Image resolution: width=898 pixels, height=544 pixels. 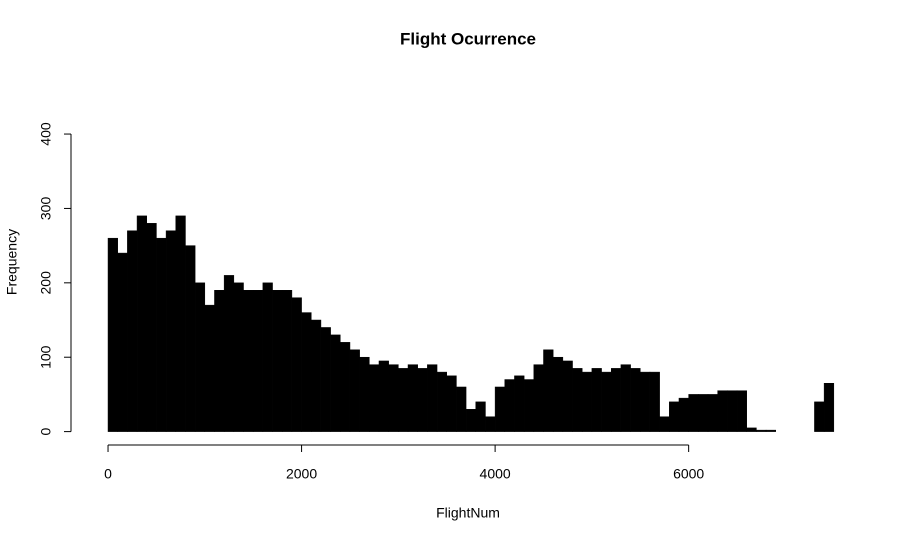 I want to click on y-tick-label: 300, so click(x=46, y=209).